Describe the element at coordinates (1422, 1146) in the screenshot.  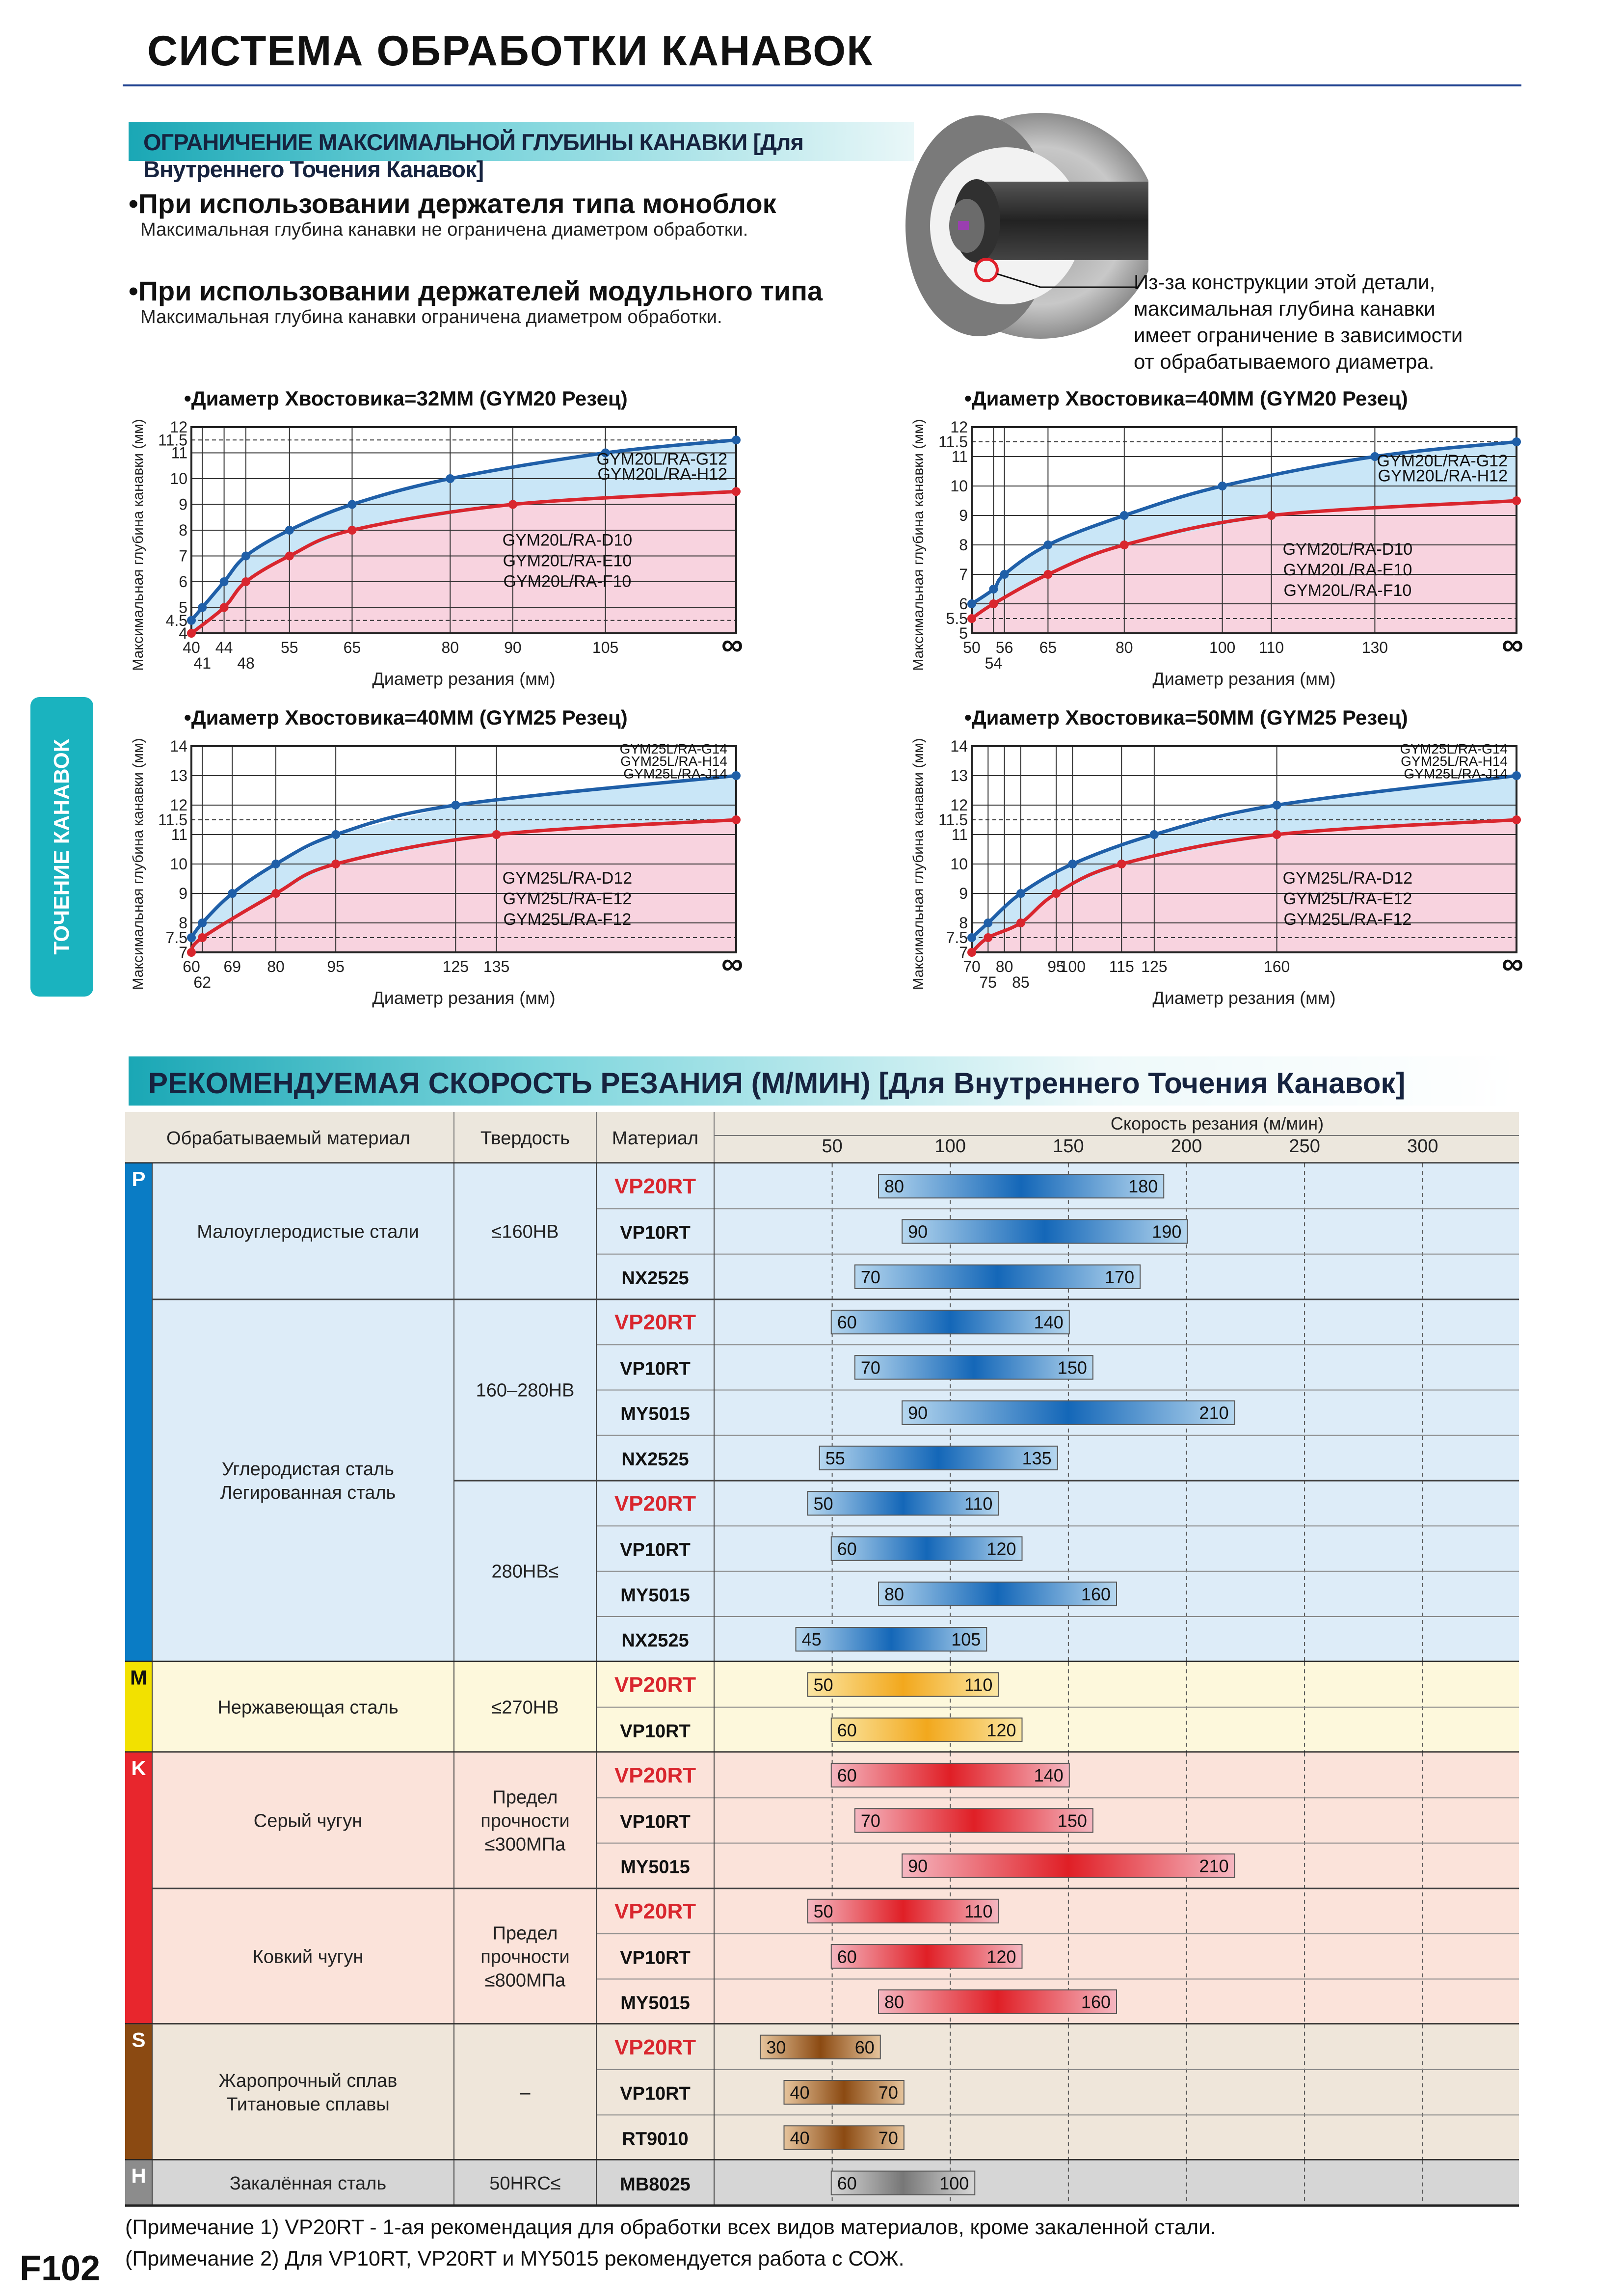
I see `speed-scale-label: 300` at that location.